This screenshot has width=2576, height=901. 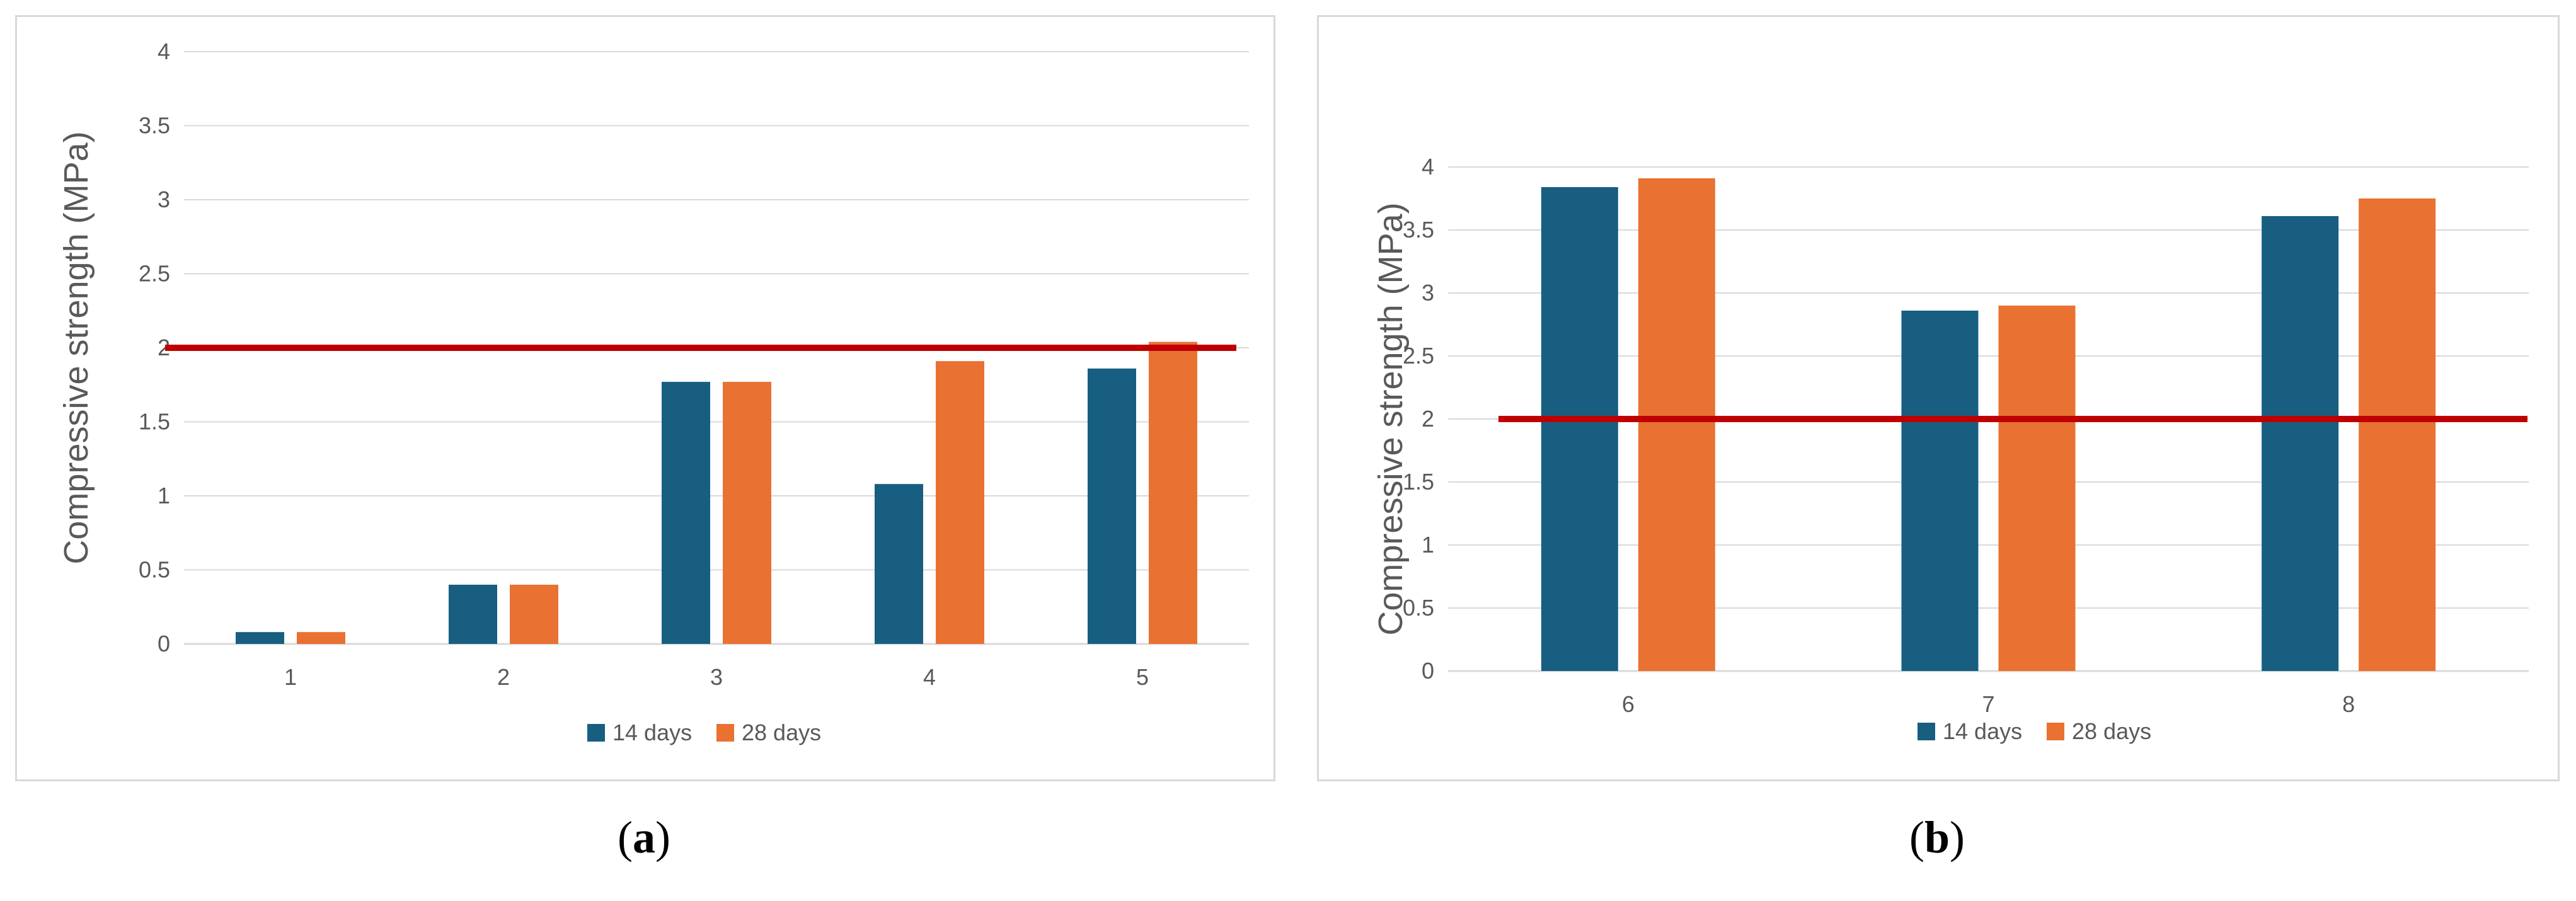 I want to click on caption-b: (b), so click(x=1937, y=837).